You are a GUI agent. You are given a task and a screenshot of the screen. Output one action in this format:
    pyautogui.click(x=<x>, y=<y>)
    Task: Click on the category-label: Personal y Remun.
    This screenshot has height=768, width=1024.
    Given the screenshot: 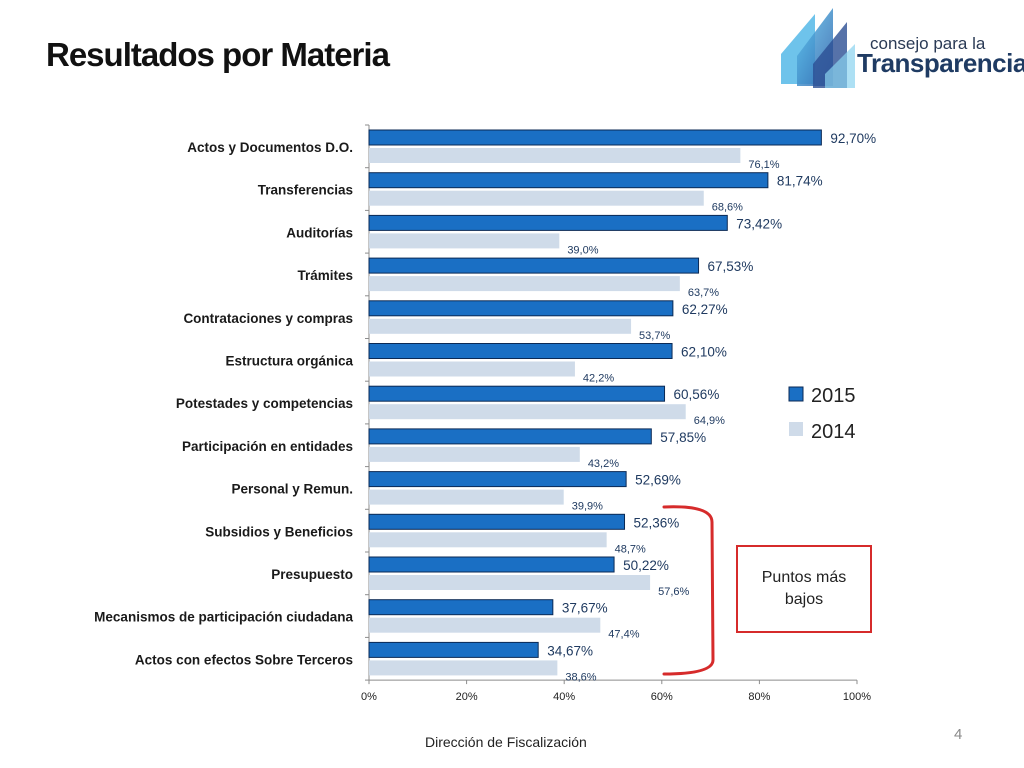 What is the action you would take?
    pyautogui.click(x=292, y=489)
    